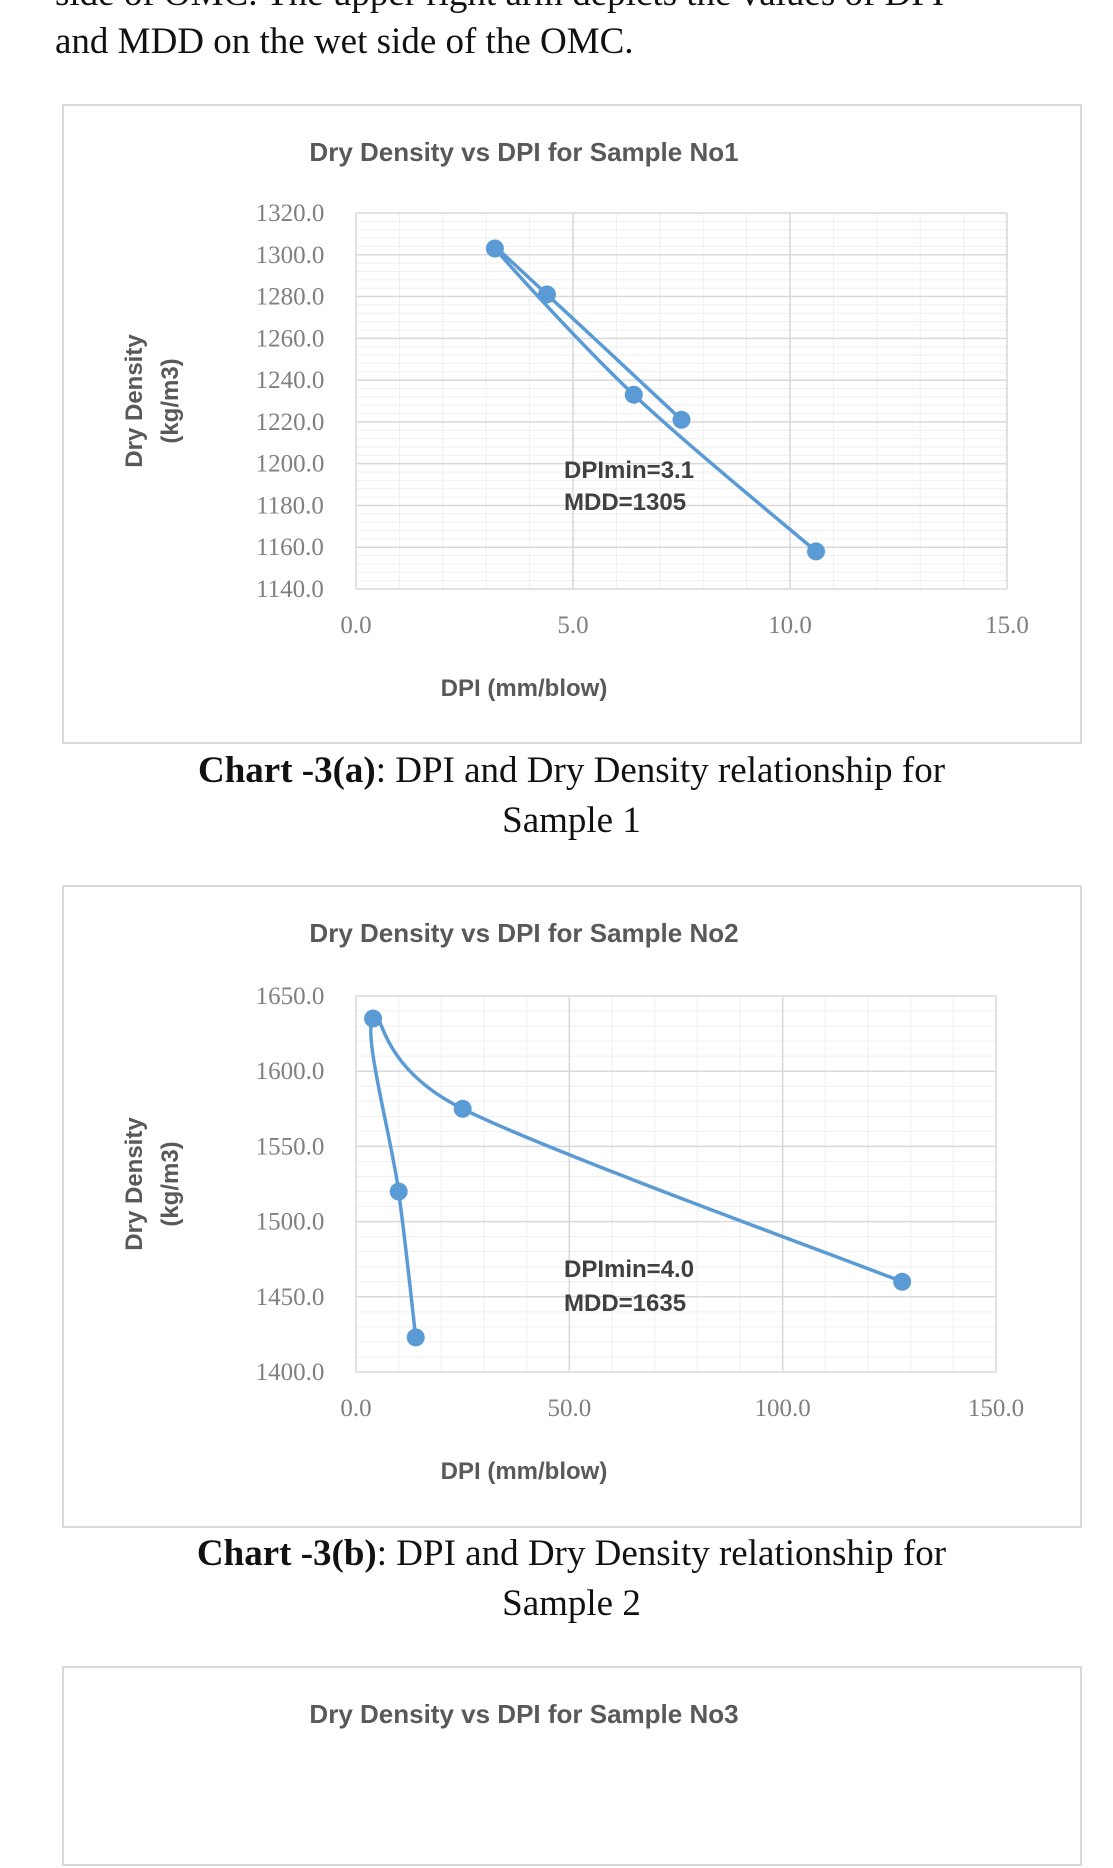  Describe the element at coordinates (290, 505) in the screenshot. I see `y-tick-label: 1180.0` at that location.